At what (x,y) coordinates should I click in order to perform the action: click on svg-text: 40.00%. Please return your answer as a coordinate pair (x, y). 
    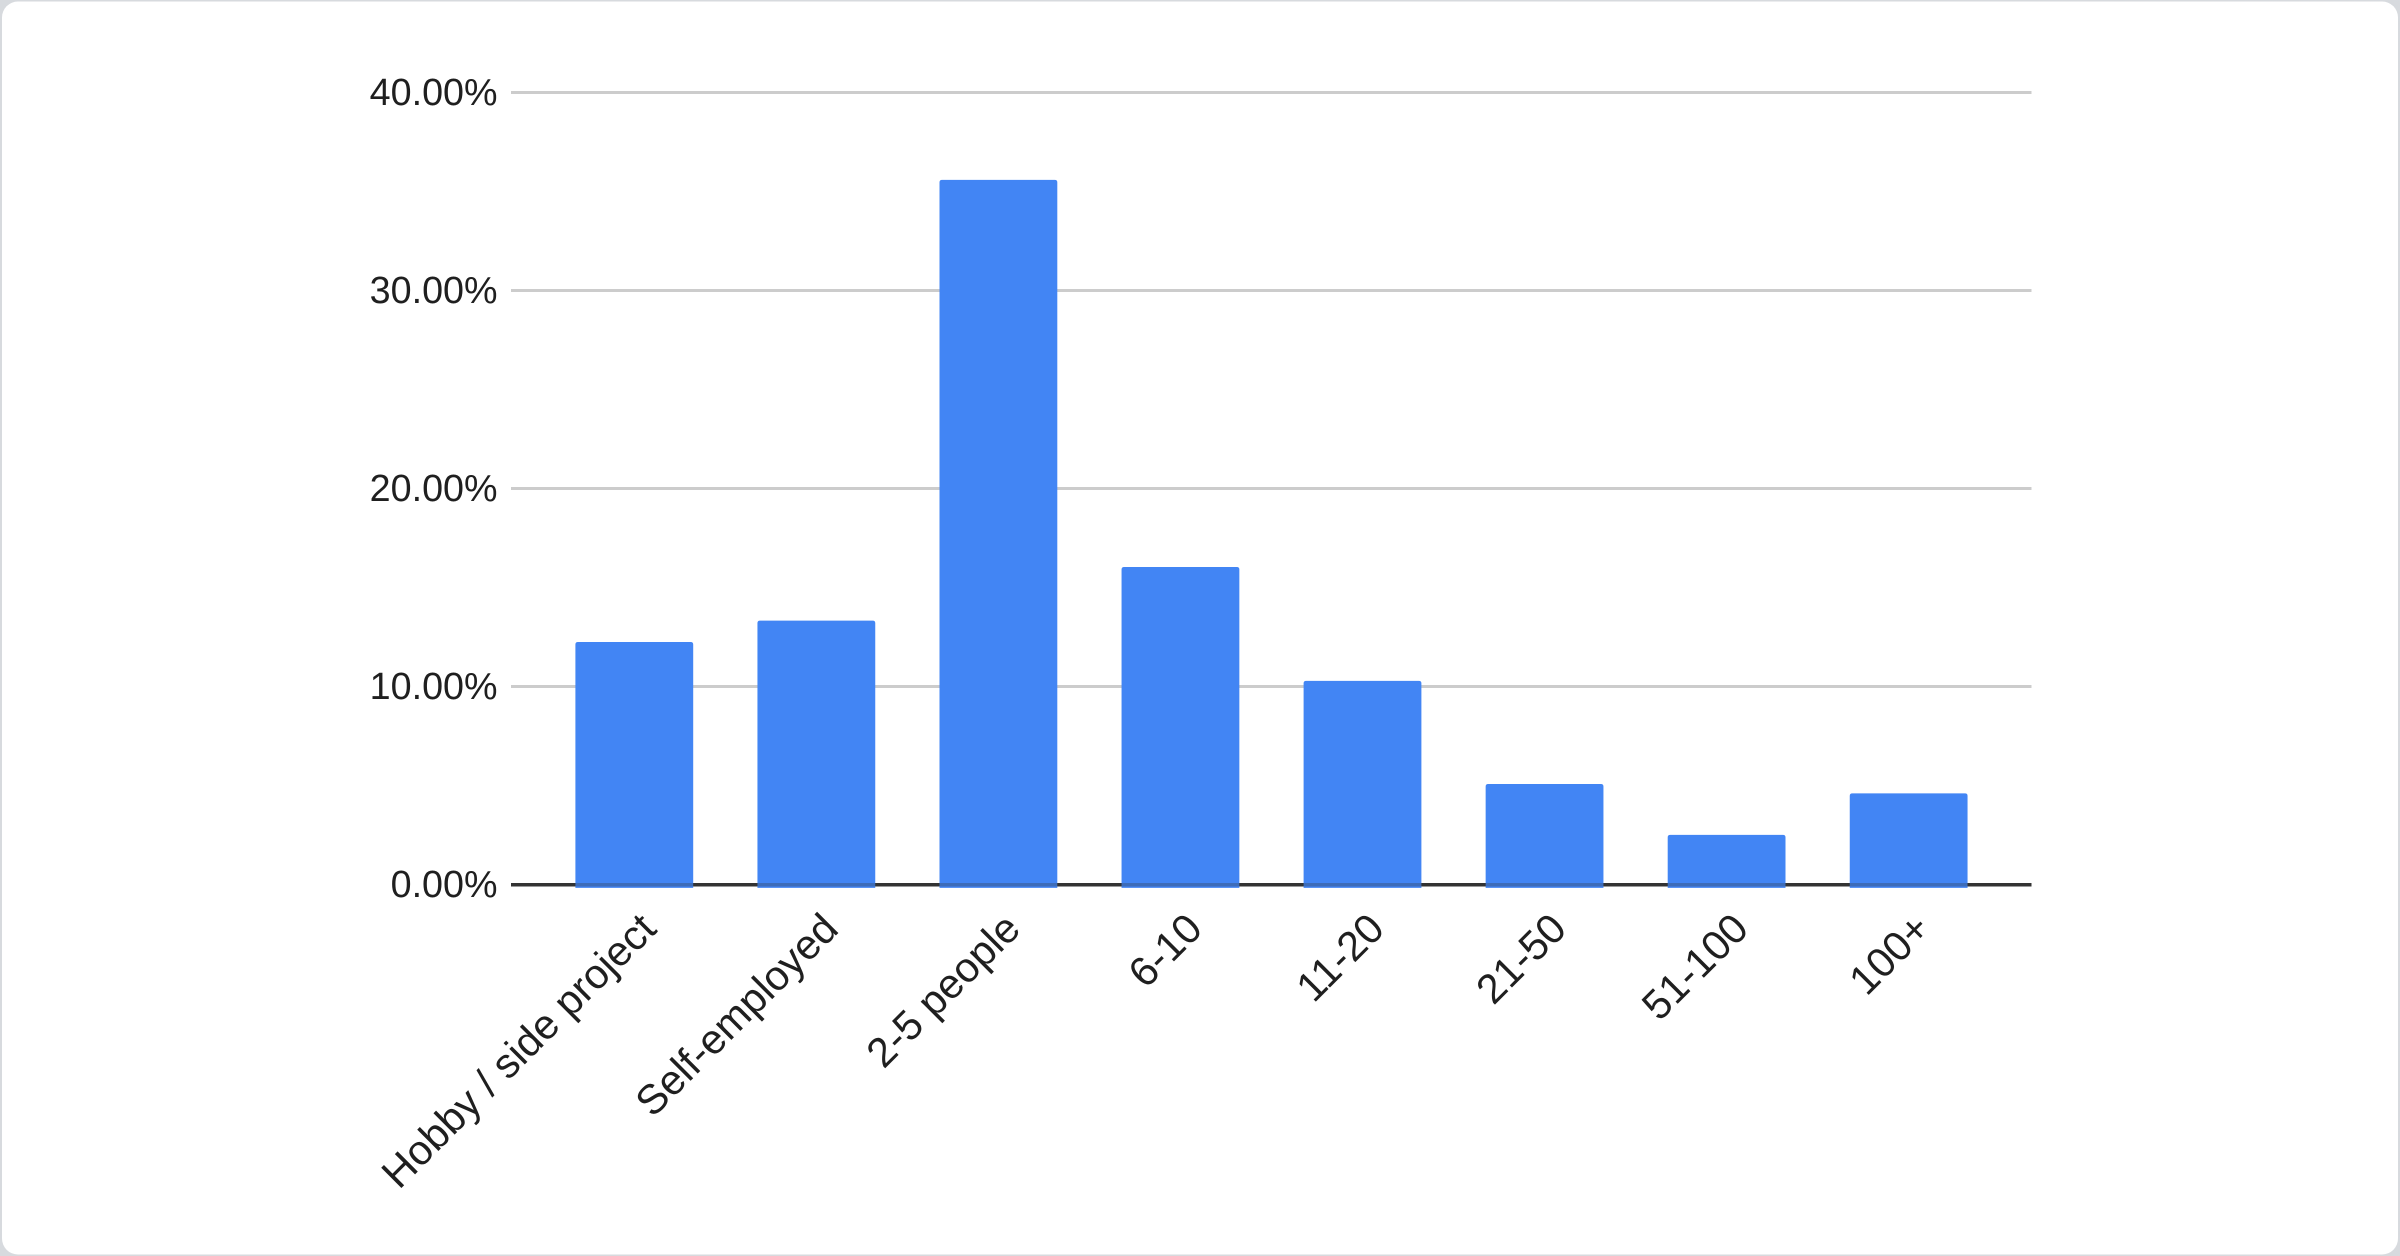
    Looking at the image, I should click on (434, 92).